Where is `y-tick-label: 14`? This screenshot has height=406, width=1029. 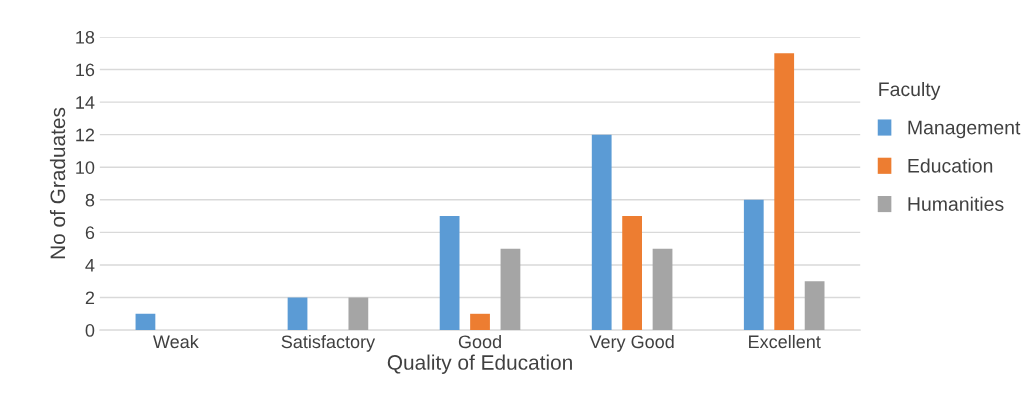 y-tick-label: 14 is located at coordinates (85, 102).